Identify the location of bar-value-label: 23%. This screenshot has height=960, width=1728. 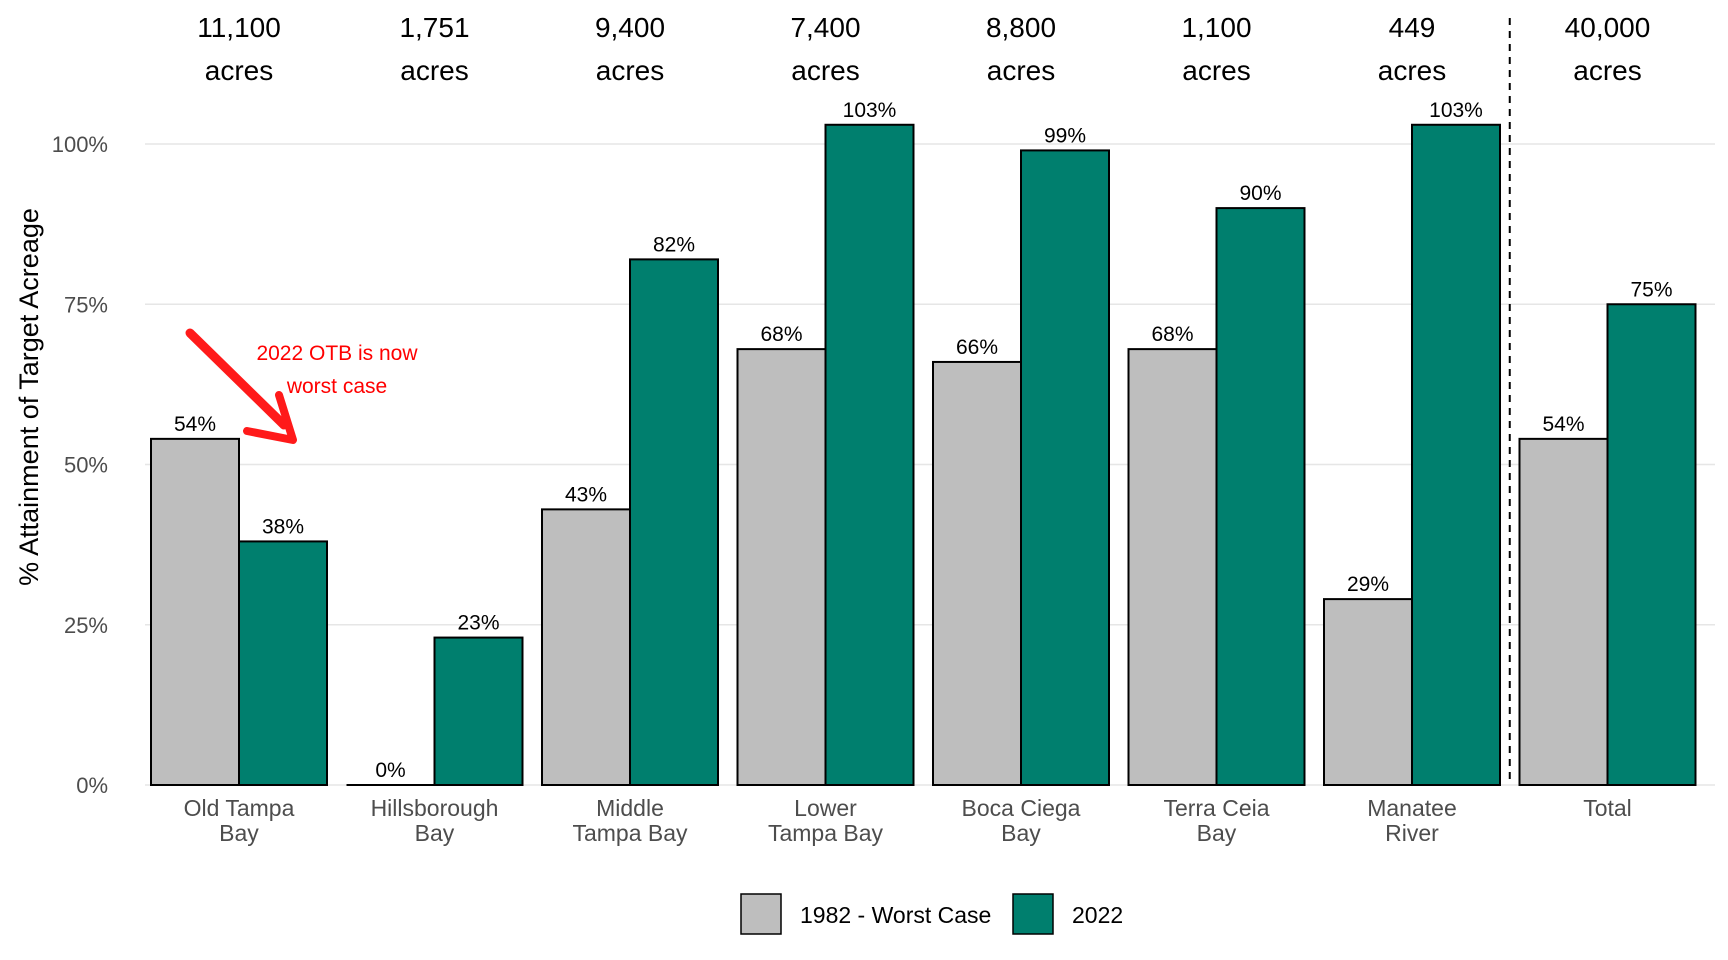
(478, 623).